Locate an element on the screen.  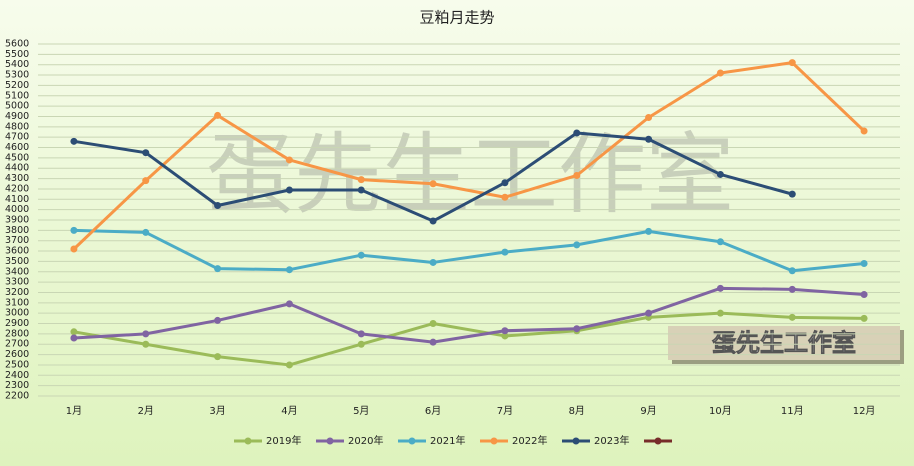
x-tick-label: 12月 is located at coordinates (864, 411).